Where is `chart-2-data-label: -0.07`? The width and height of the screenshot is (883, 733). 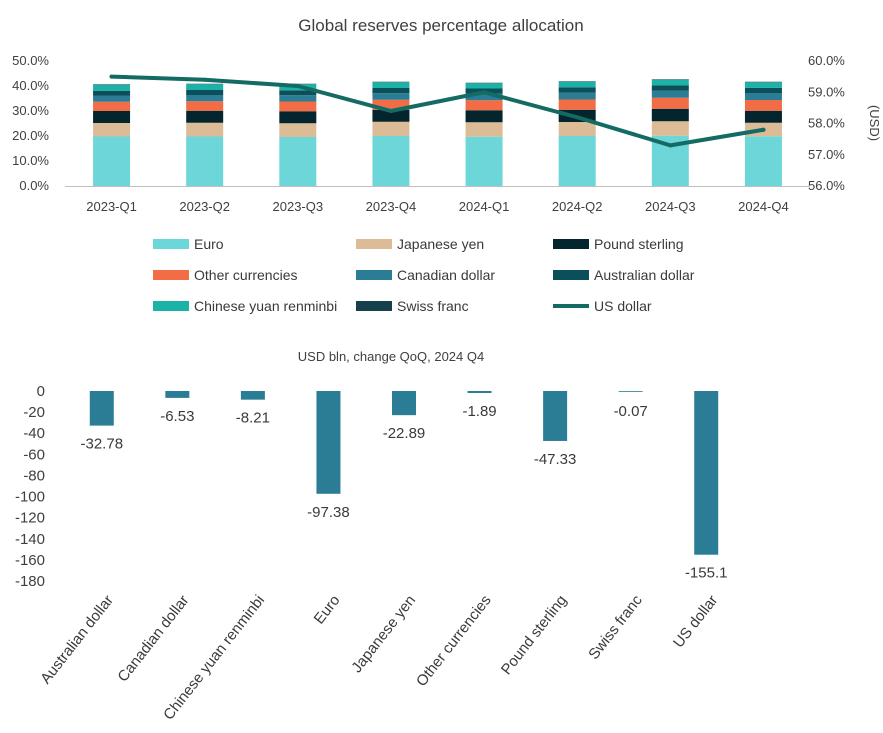
chart-2-data-label: -0.07 is located at coordinates (631, 411).